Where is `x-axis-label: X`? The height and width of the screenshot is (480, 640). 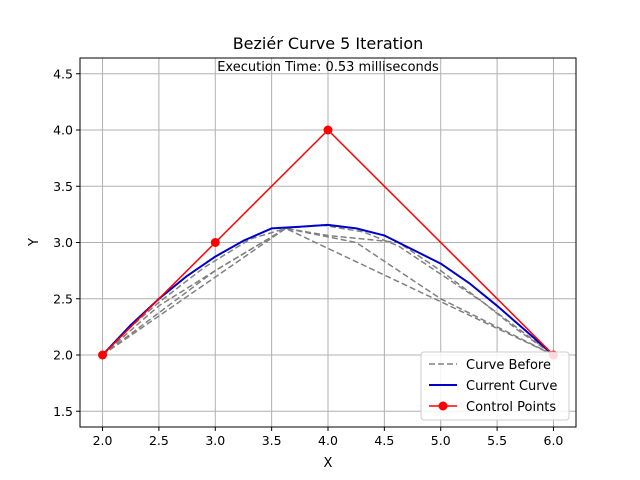 x-axis-label: X is located at coordinates (328, 463).